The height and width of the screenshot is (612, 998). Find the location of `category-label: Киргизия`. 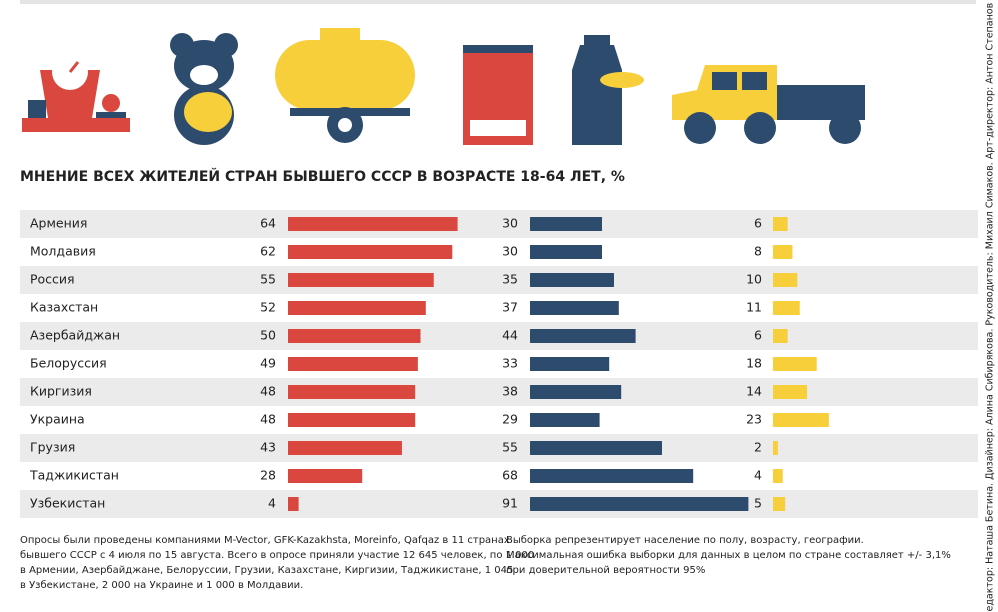

category-label: Киргизия is located at coordinates (61, 391).